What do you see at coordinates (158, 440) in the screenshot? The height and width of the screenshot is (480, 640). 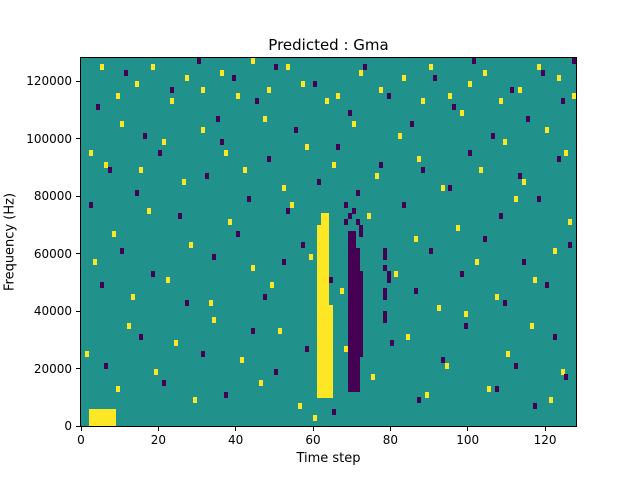 I see `x-tick-label: 20` at bounding box center [158, 440].